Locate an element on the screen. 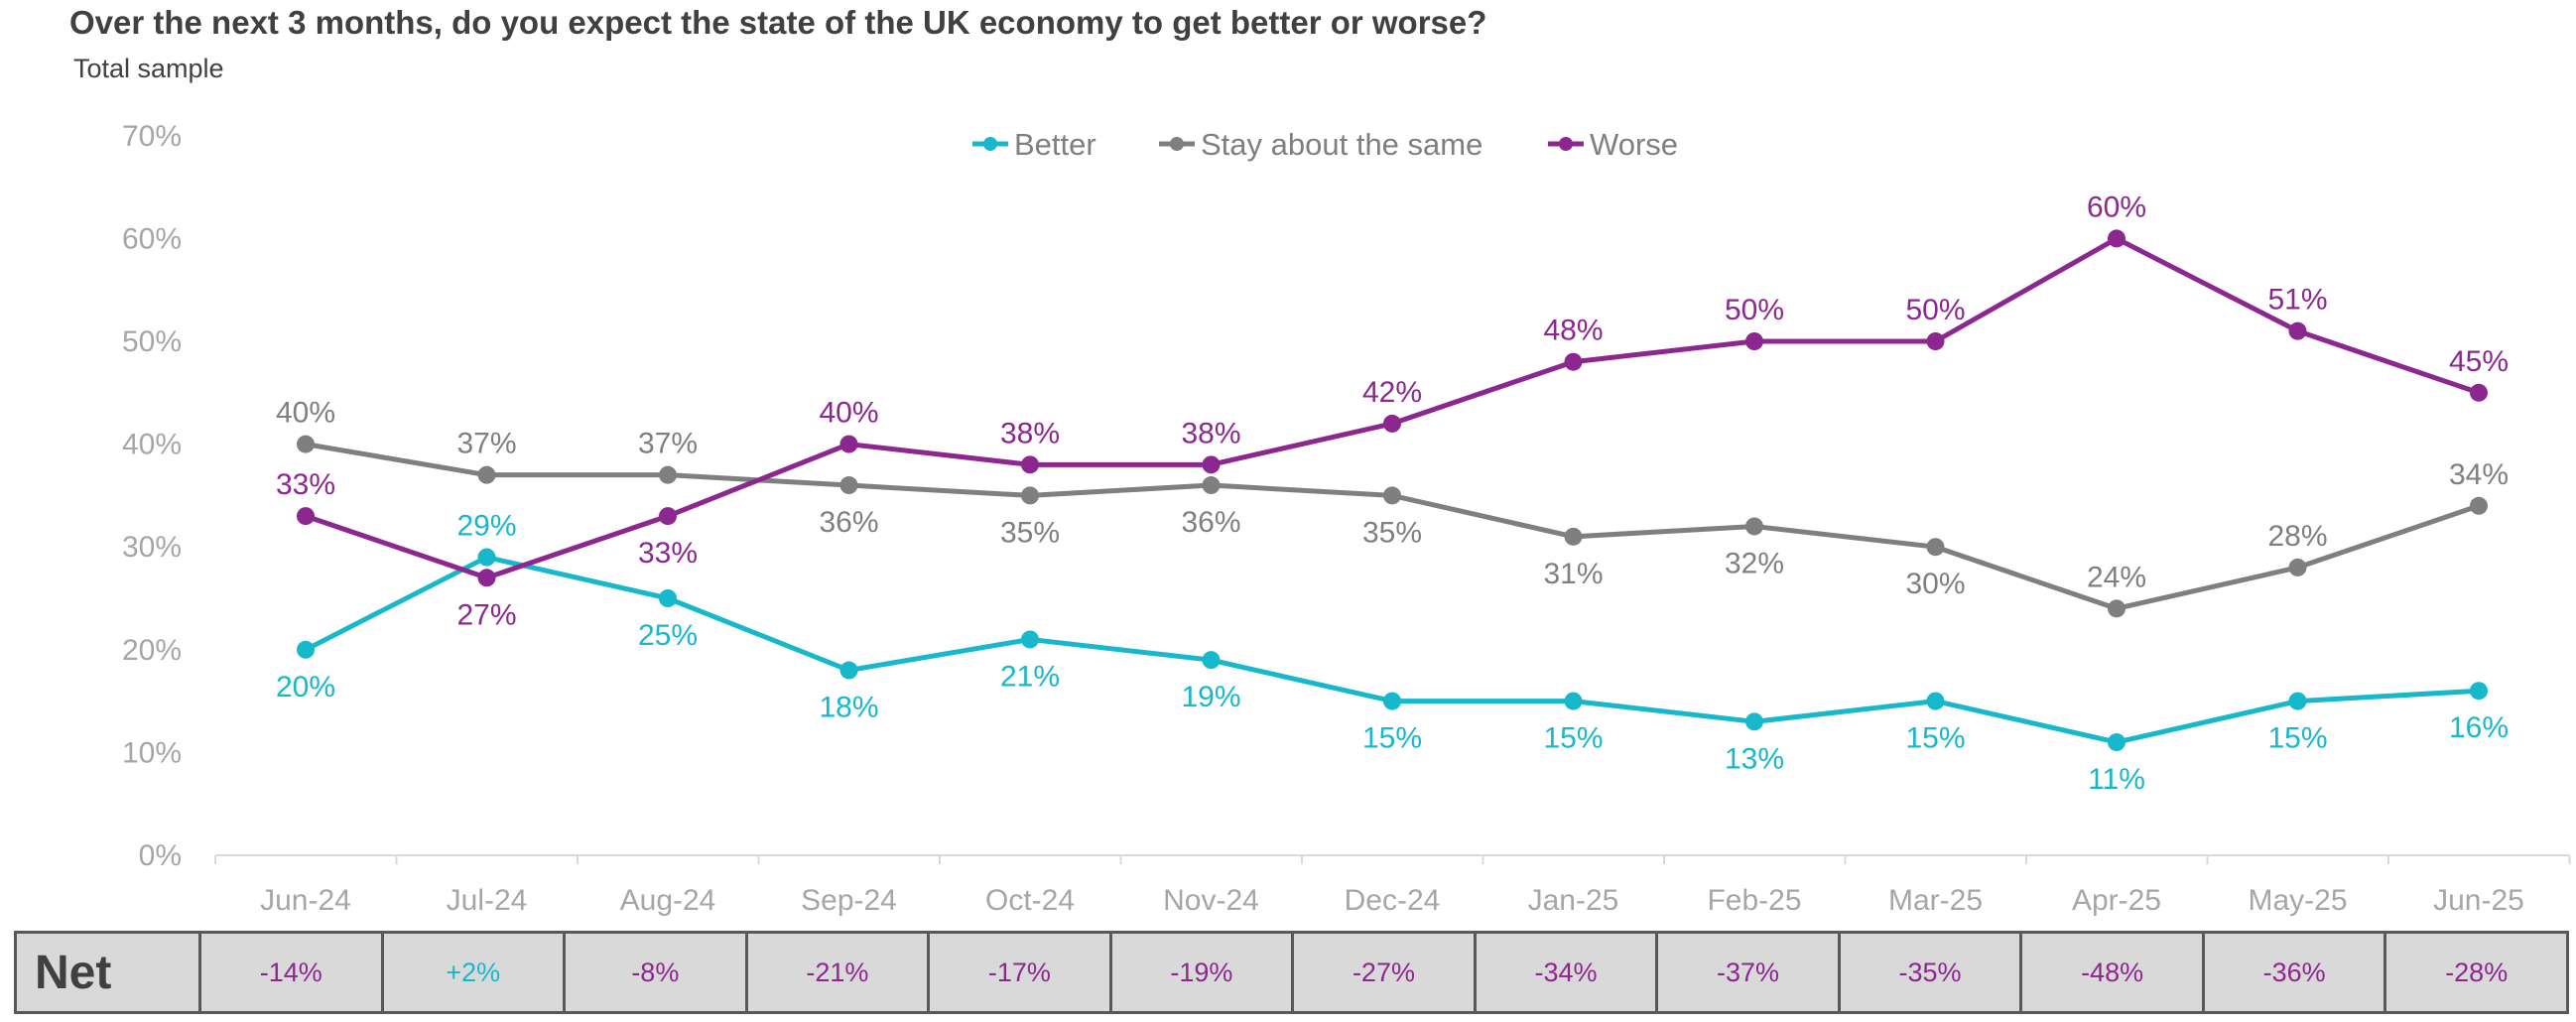 The width and height of the screenshot is (2576, 1022). net-label: Net is located at coordinates (108, 972).